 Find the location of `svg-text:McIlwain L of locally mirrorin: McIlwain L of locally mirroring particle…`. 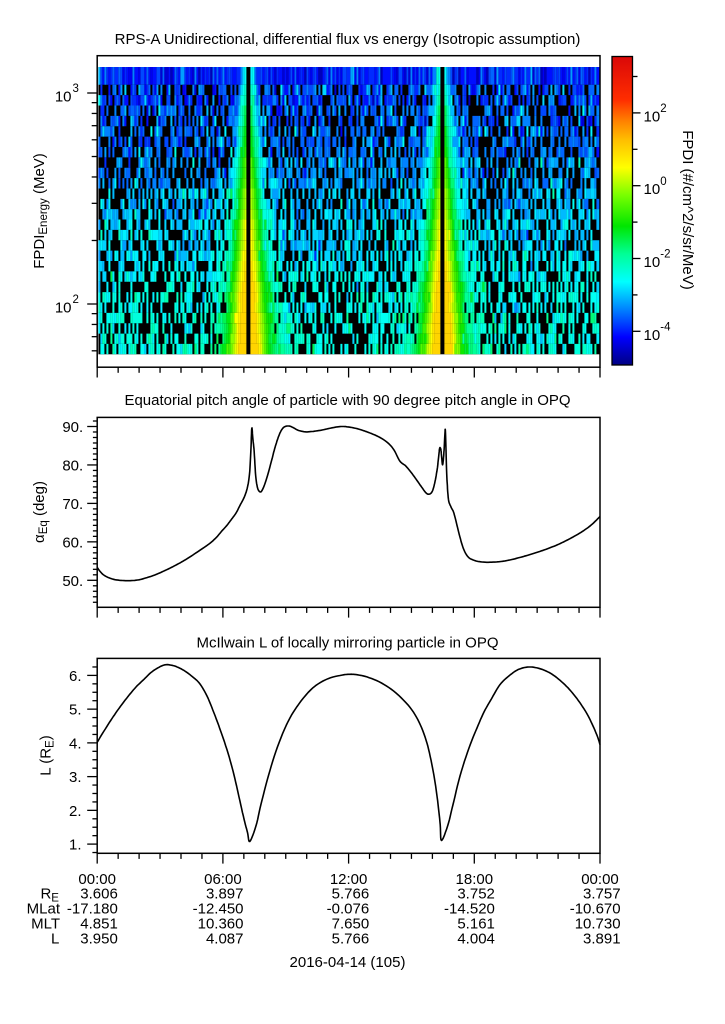

svg-text:McIlwain L of locally mirrorin: McIlwain L of locally mirroring particle… is located at coordinates (347, 643).